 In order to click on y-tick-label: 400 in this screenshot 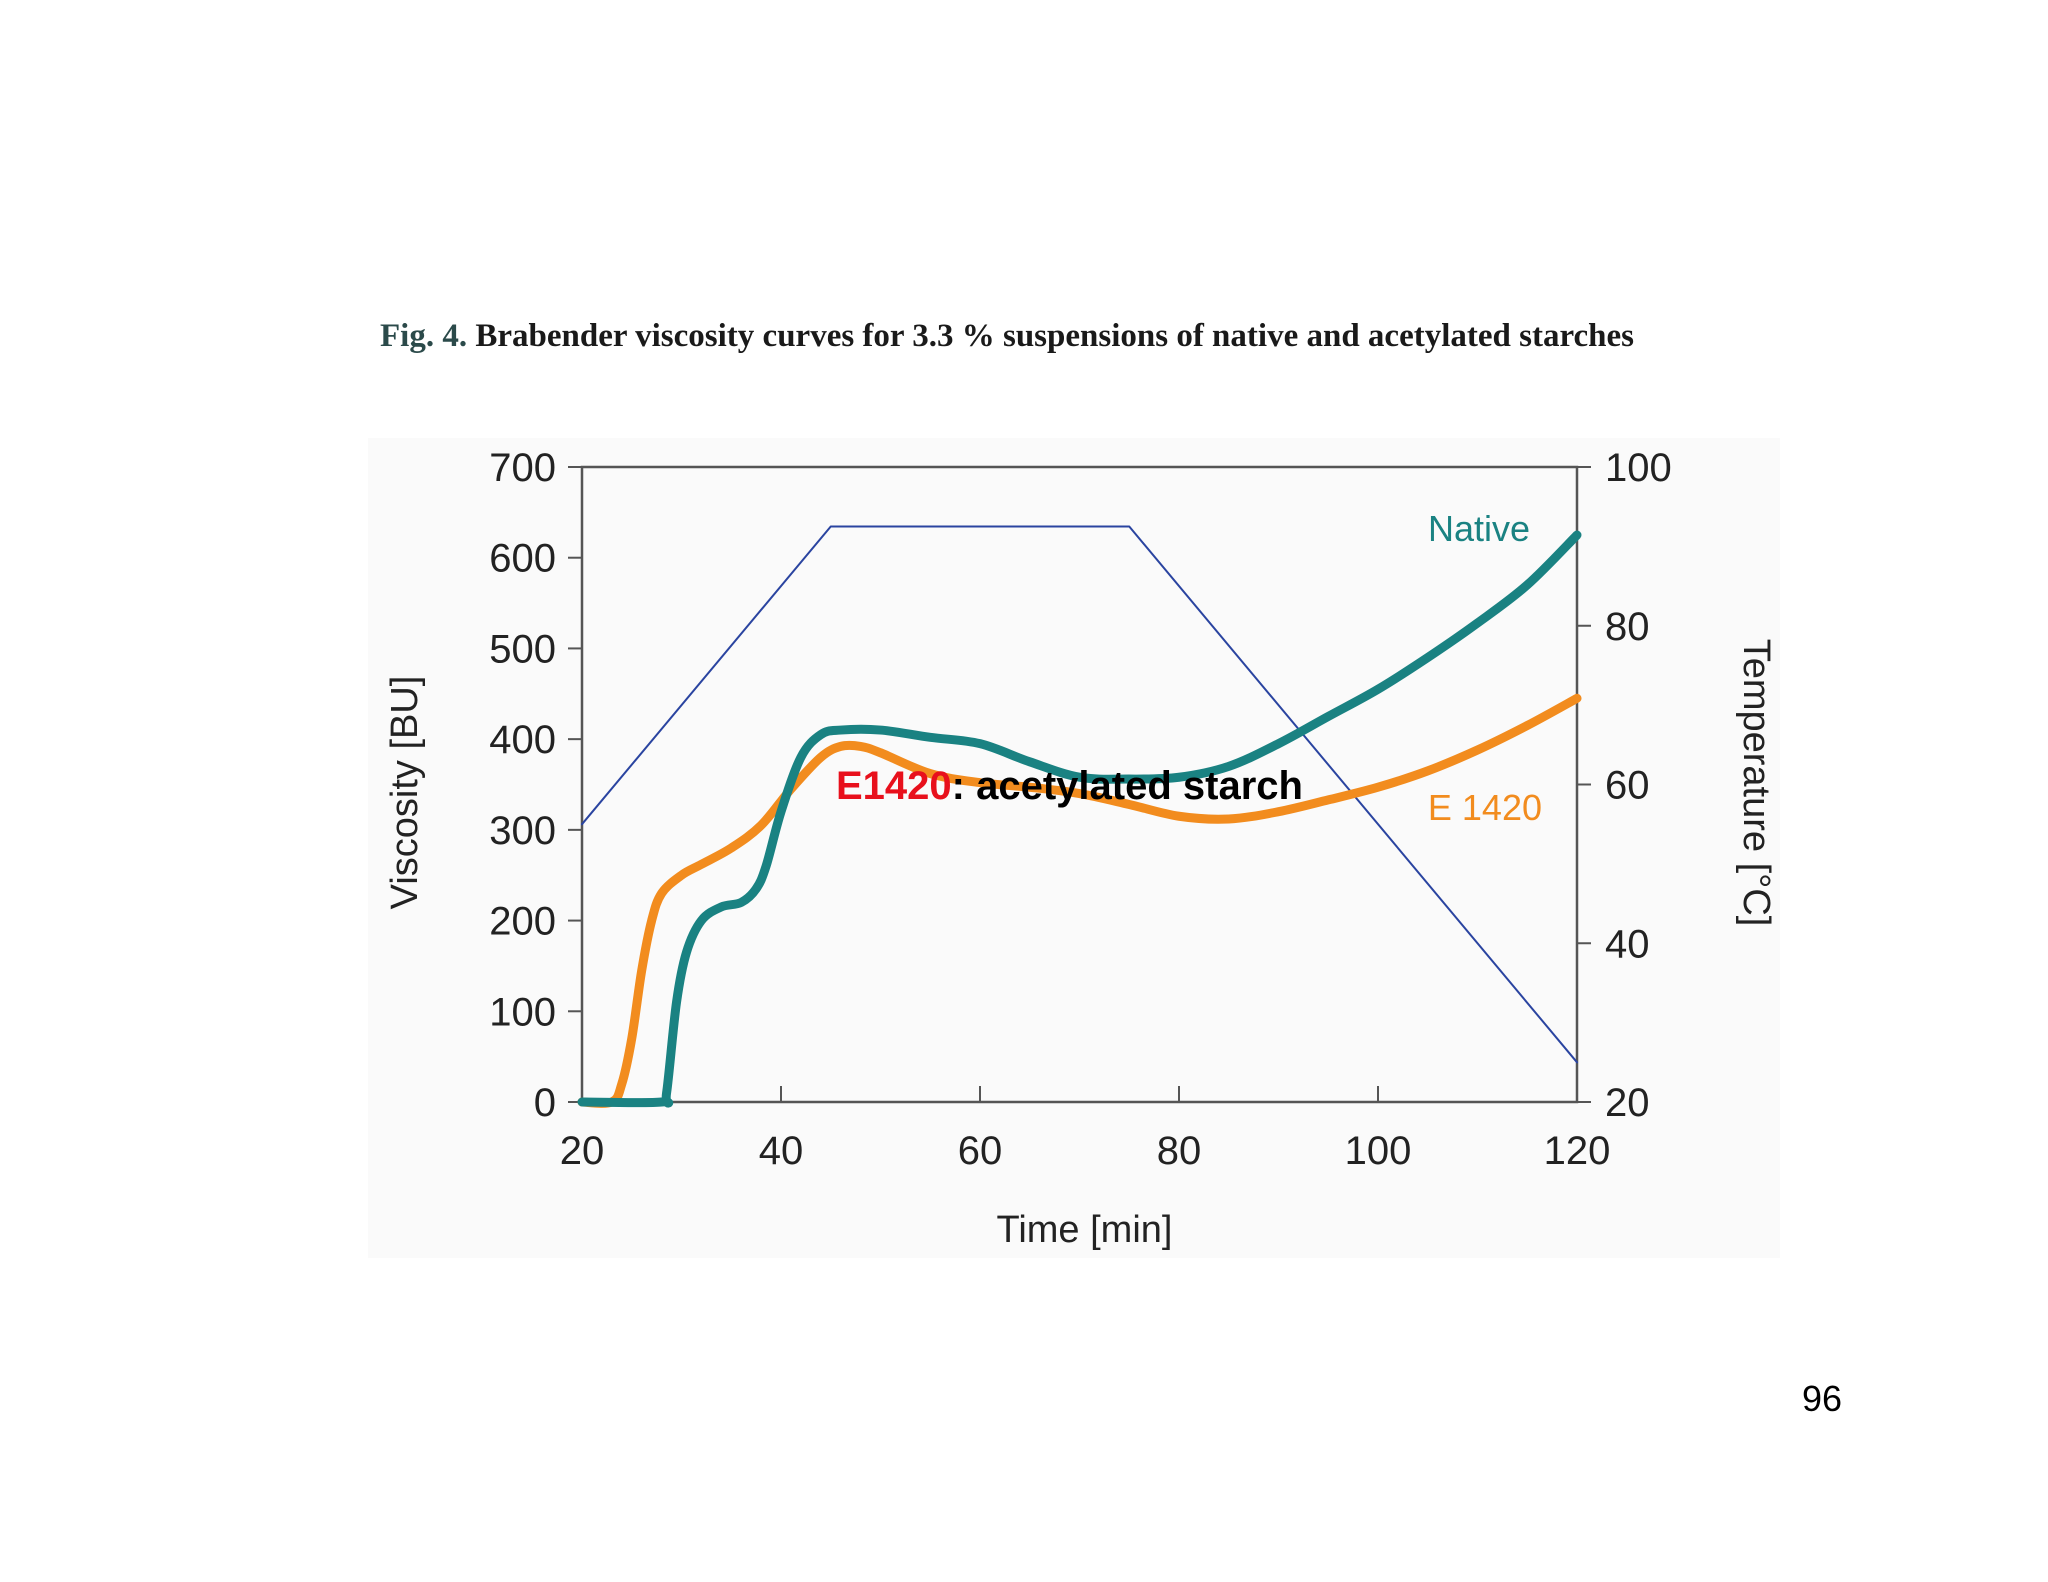, I will do `click(522, 740)`.